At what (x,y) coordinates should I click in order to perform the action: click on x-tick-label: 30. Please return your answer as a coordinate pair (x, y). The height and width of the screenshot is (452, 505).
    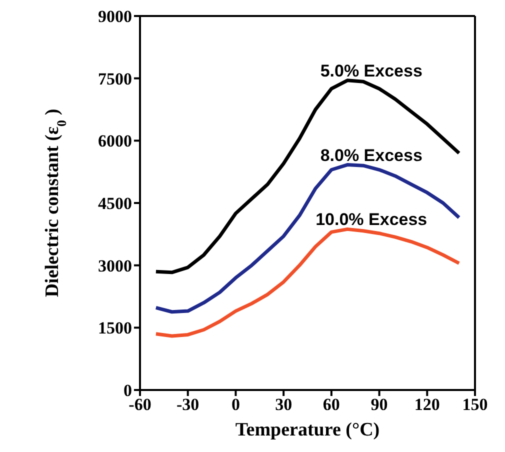
    Looking at the image, I should click on (283, 404).